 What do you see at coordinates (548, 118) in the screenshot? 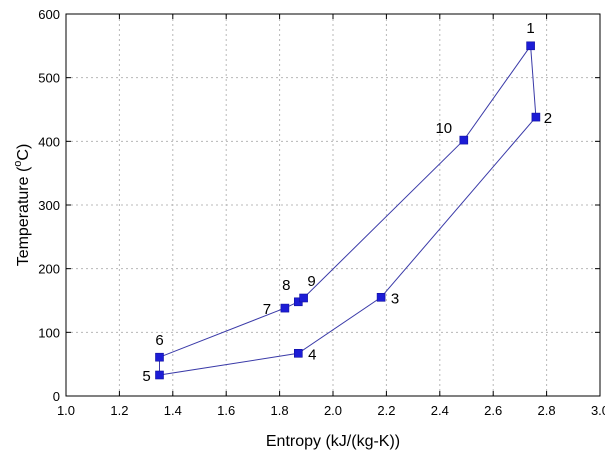
I see `point-label-2: 2` at bounding box center [548, 118].